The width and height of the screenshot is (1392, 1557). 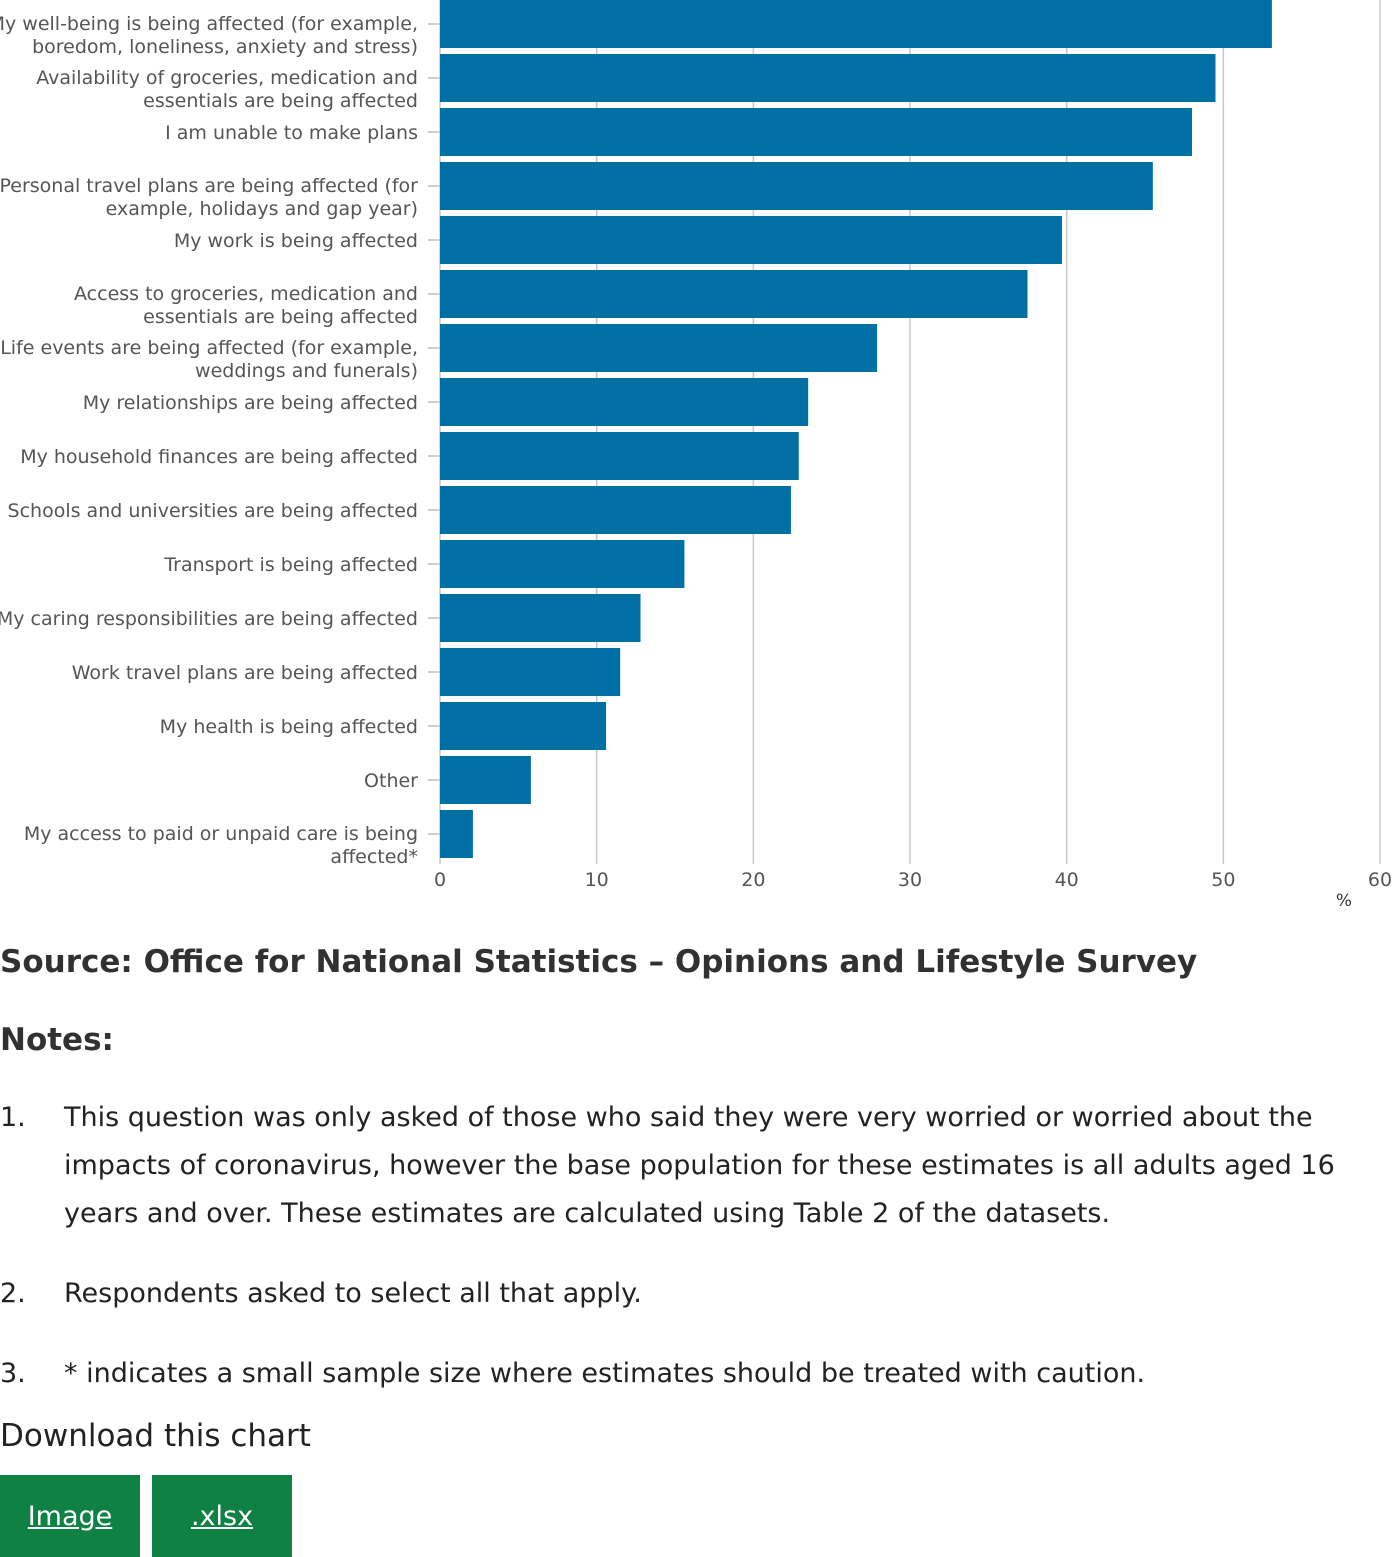 I want to click on category-label-line: Other, so click(x=391, y=781).